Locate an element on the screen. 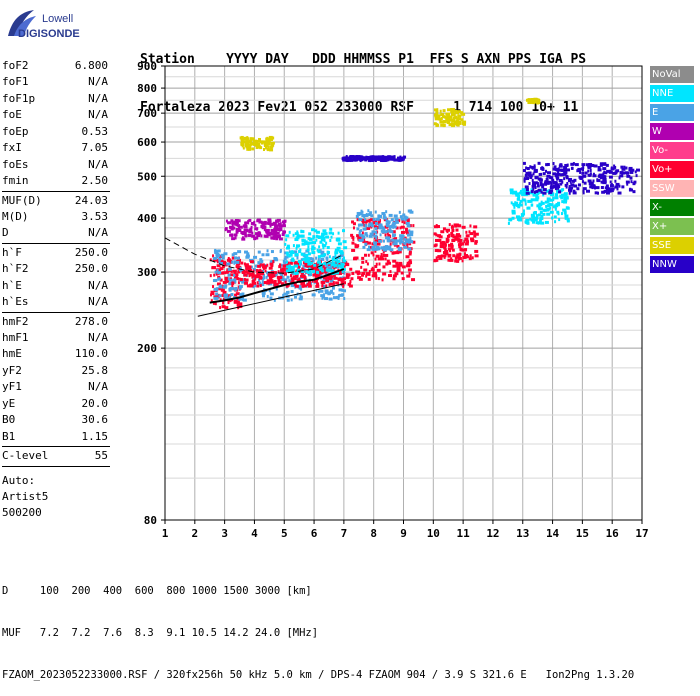 Image resolution: width=700 pixels, height=696 pixels. param-row: B0 30.6 is located at coordinates (55, 420).